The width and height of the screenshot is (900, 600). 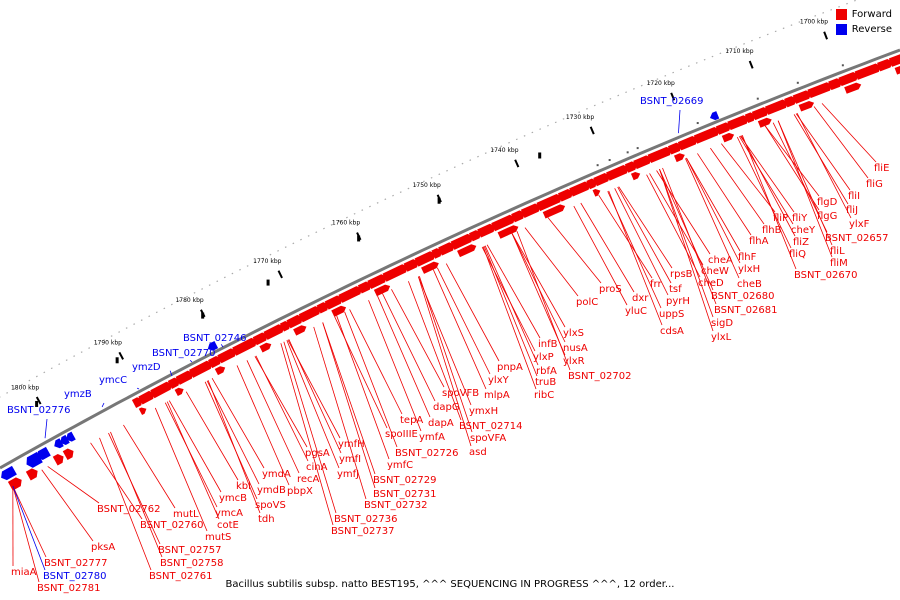 I want to click on scale-tick-label: 1740 kbp, so click(x=504, y=150).